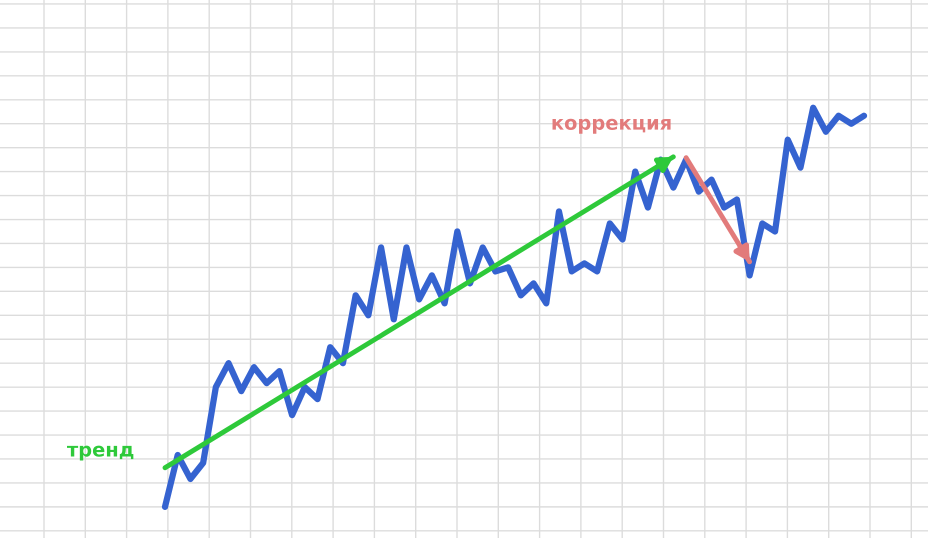 The image size is (928, 538). What do you see at coordinates (611, 126) in the screenshot?
I see `series-label: коррекция` at bounding box center [611, 126].